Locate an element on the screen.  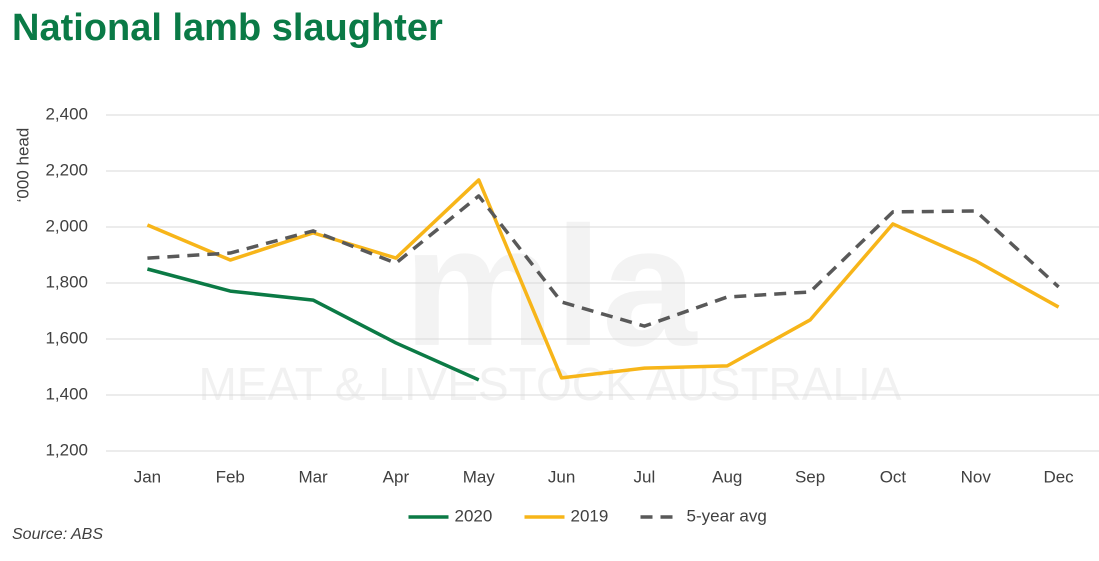
x-tick-label: Jul is located at coordinates (645, 476).